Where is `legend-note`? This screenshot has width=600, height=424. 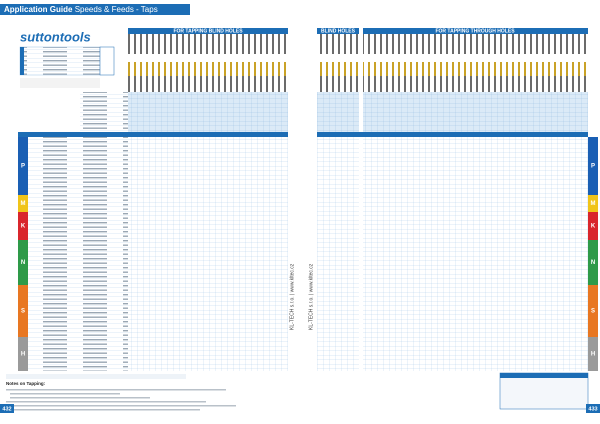 legend-note is located at coordinates (60, 83).